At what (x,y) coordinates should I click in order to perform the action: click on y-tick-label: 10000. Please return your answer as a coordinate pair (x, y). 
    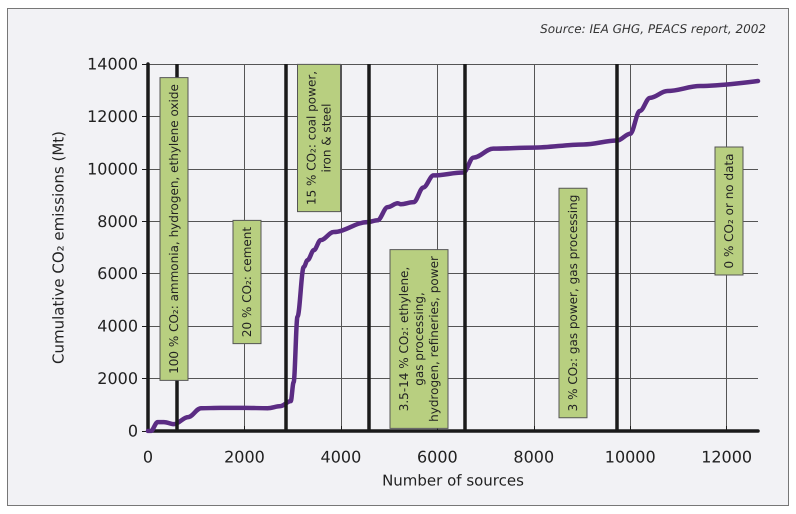
    Looking at the image, I should click on (112, 168).